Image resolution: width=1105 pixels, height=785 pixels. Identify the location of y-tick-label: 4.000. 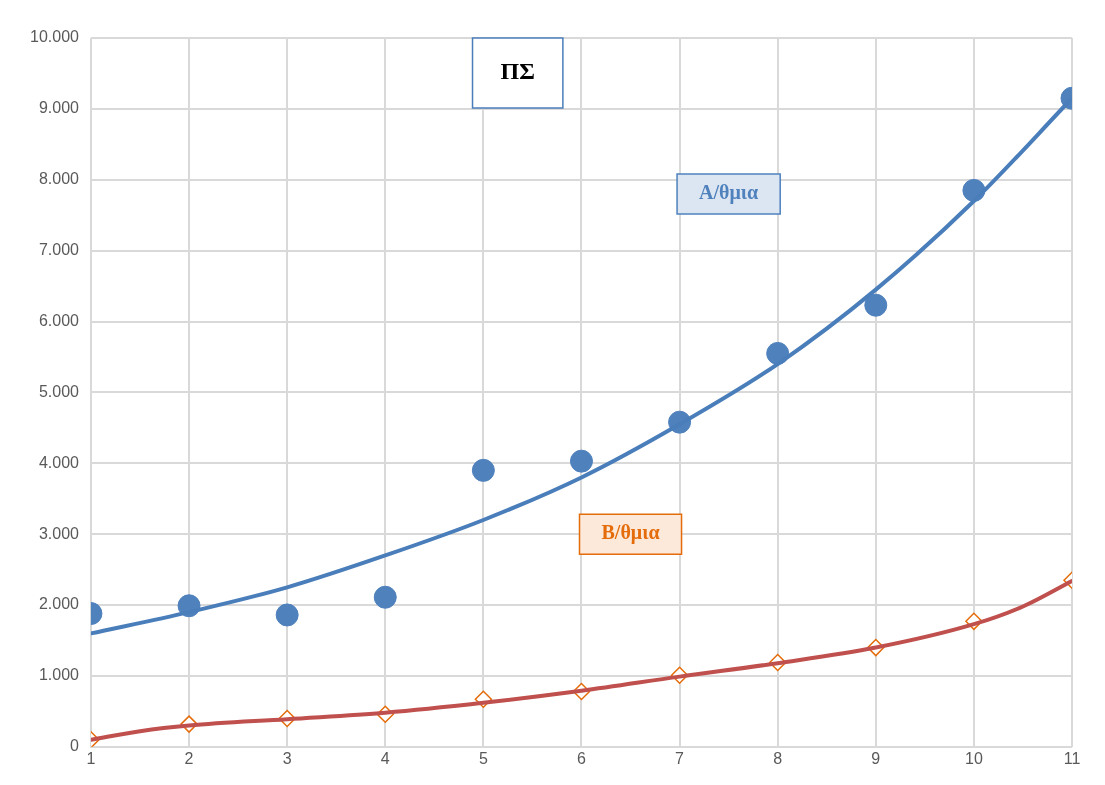
(59, 462).